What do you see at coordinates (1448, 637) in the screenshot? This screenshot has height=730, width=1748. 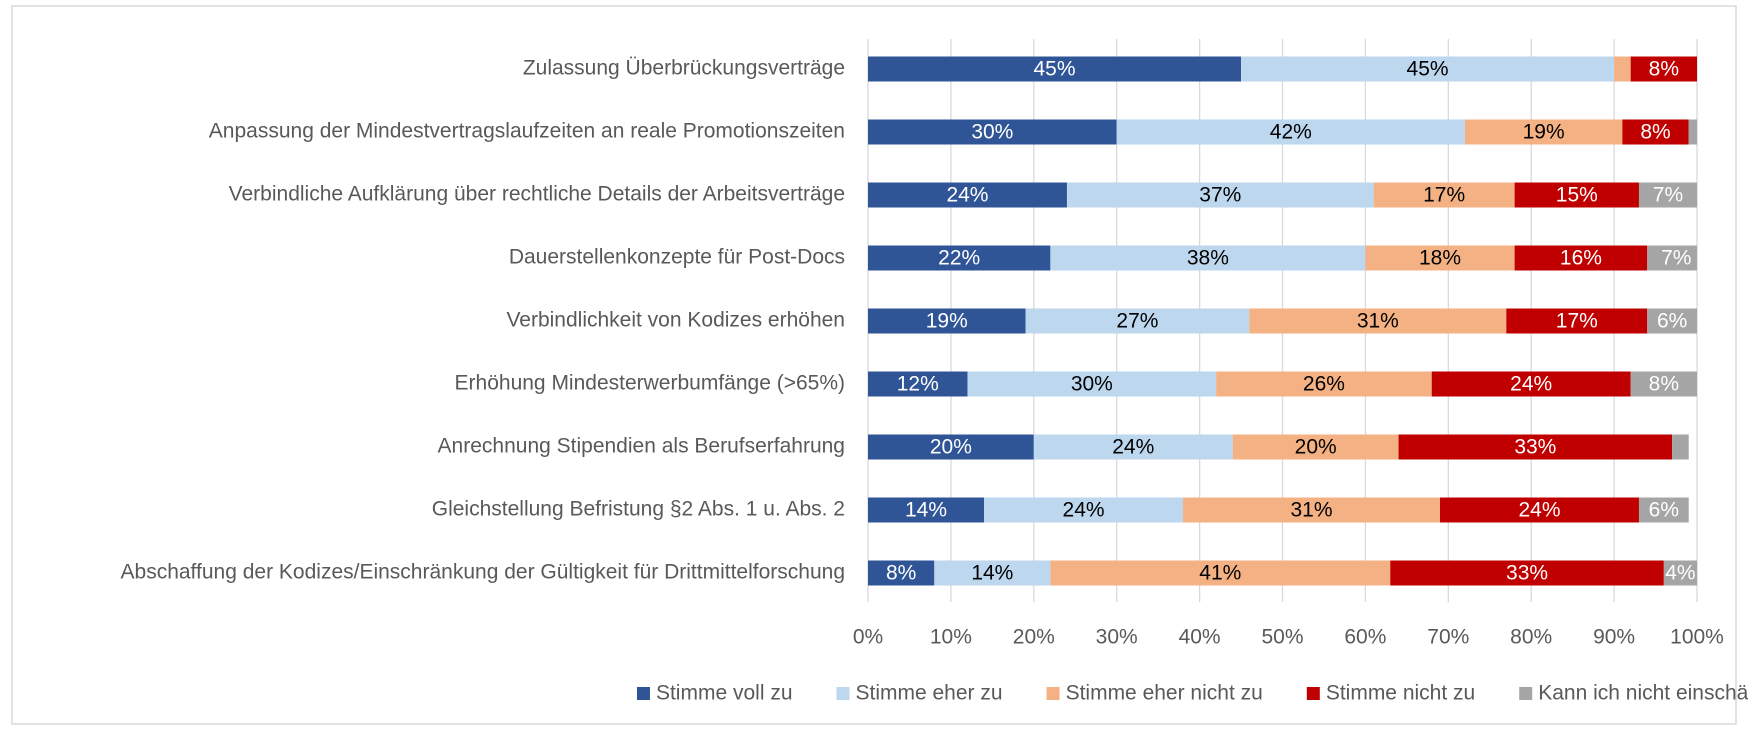 I see `x-tick-label: 70%` at bounding box center [1448, 637].